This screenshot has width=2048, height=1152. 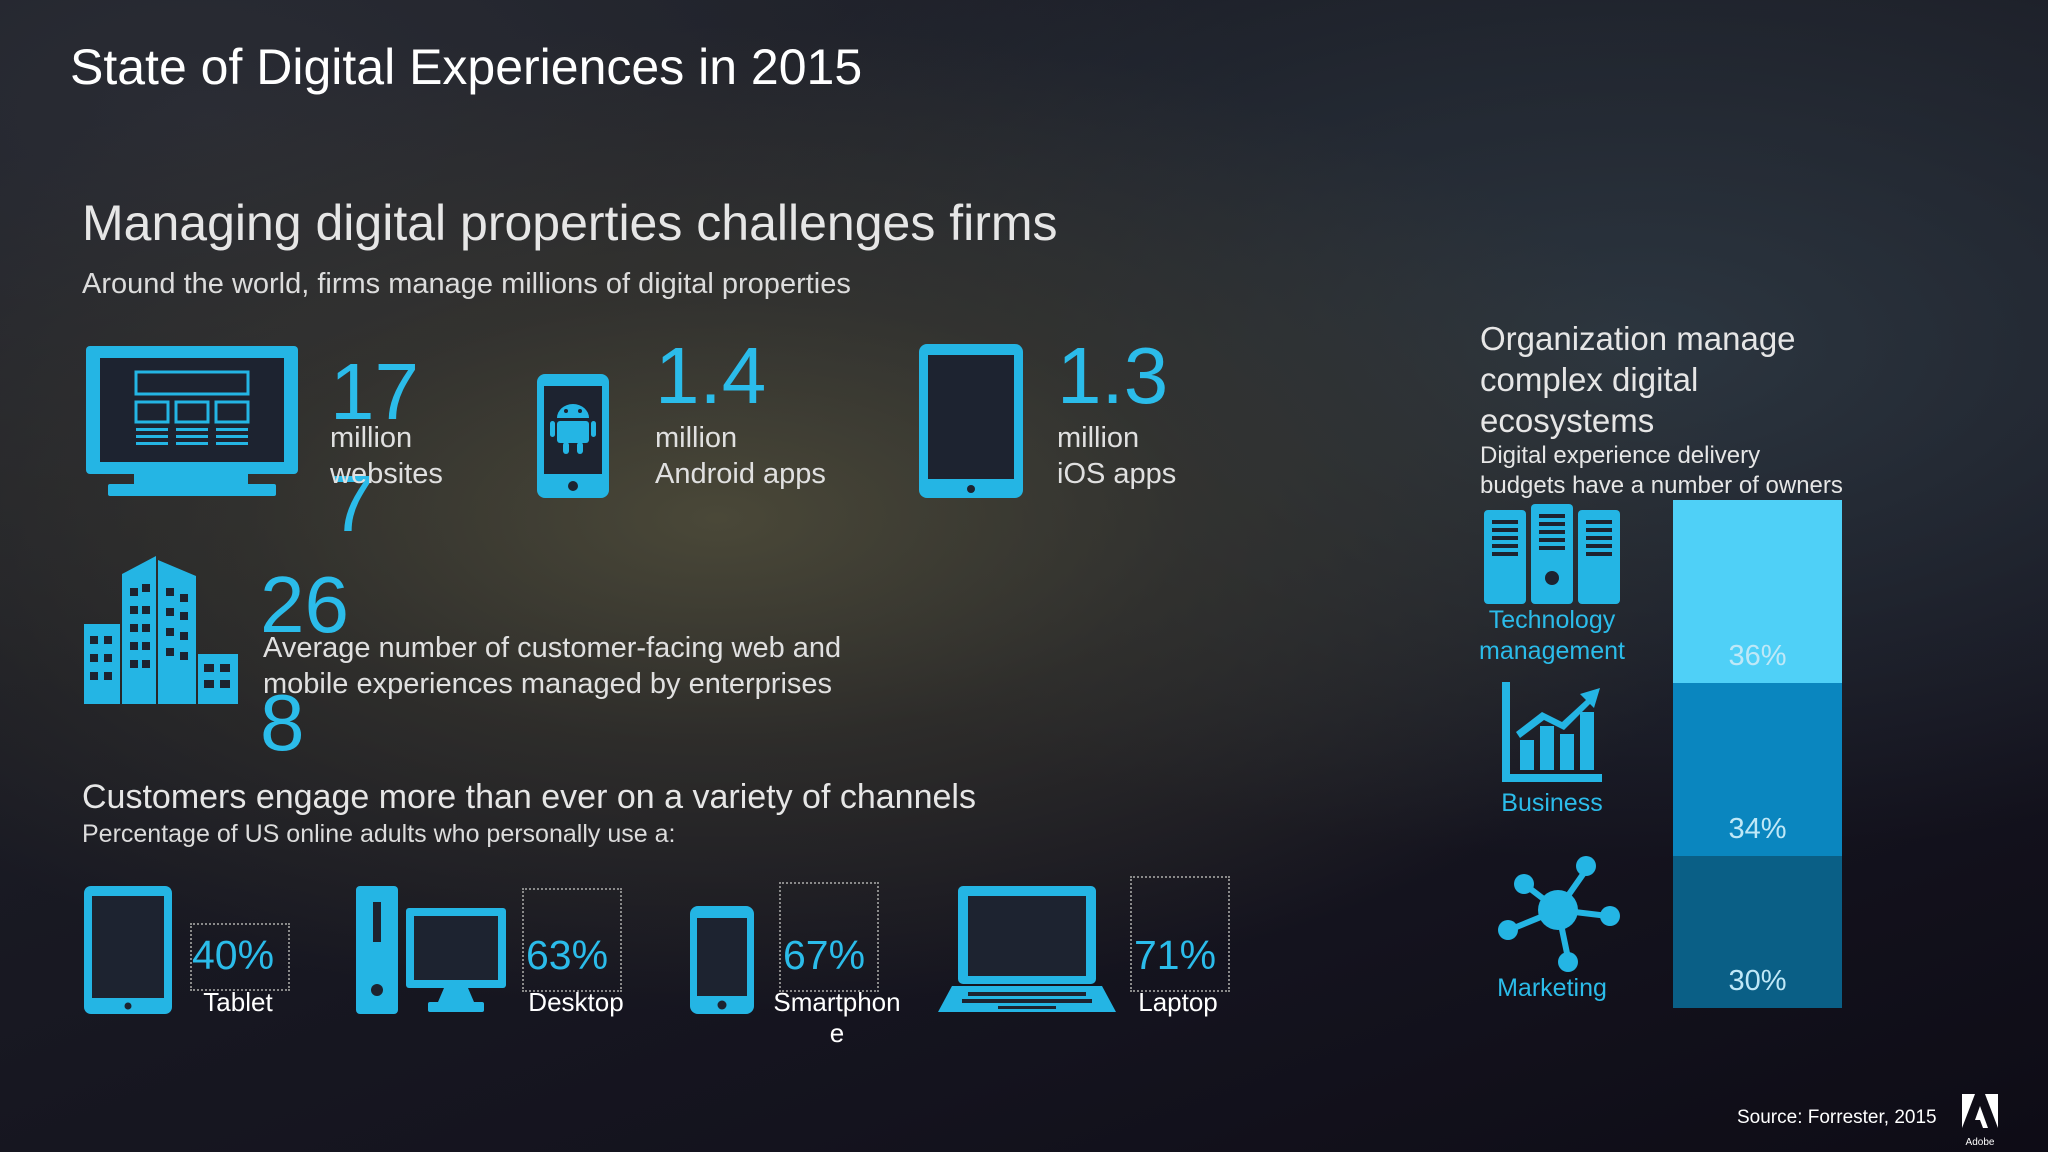 I want to click on bar-segment-business: 34%, so click(x=1757, y=769).